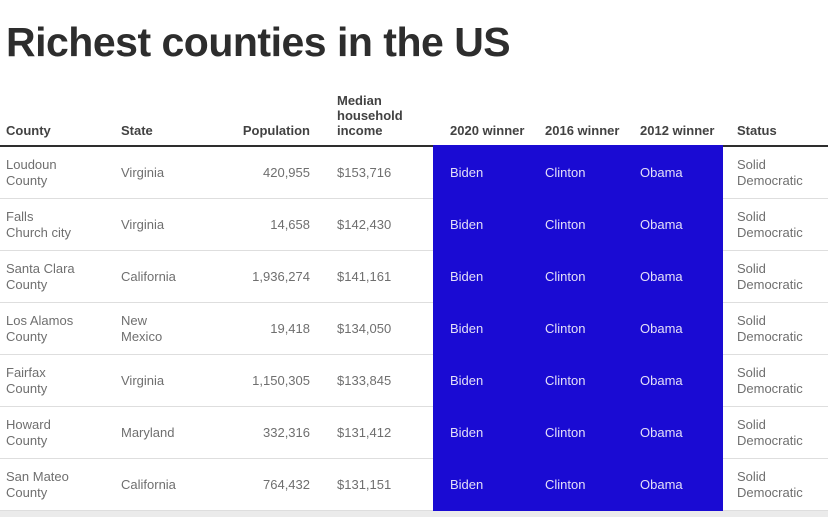 This screenshot has width=828, height=519. What do you see at coordinates (258, 42) in the screenshot?
I see `page-title: Richest counties in the US` at bounding box center [258, 42].